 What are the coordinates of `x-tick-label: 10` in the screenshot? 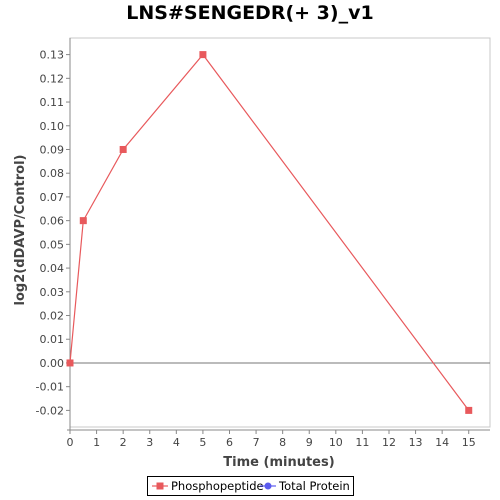 It's located at (336, 442).